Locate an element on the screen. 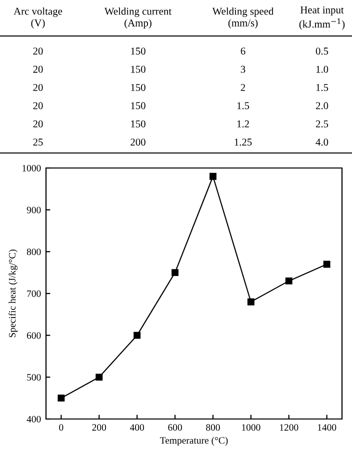  y-tick-label: 500 is located at coordinates (34, 377).